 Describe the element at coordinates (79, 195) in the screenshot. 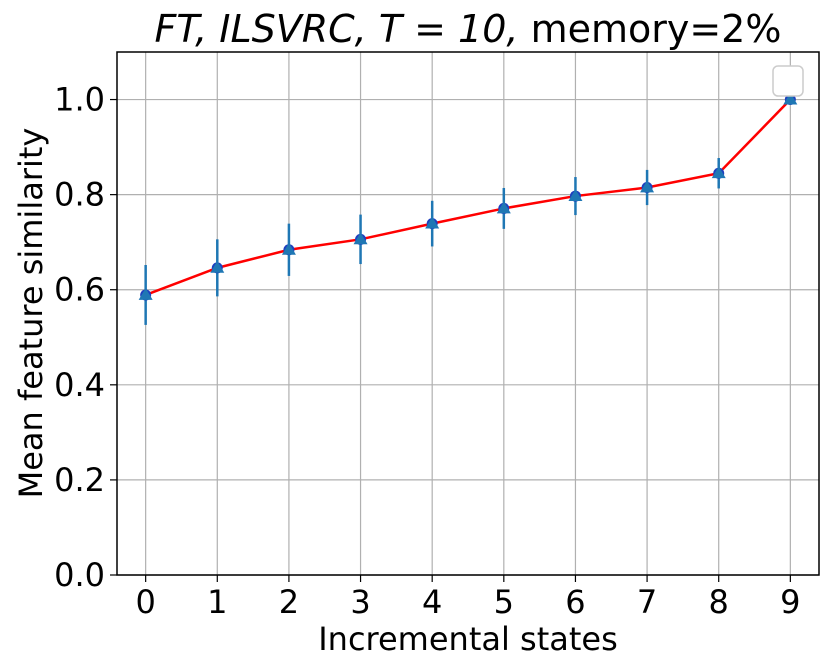

I see `y-tick-label: 0.8` at that location.